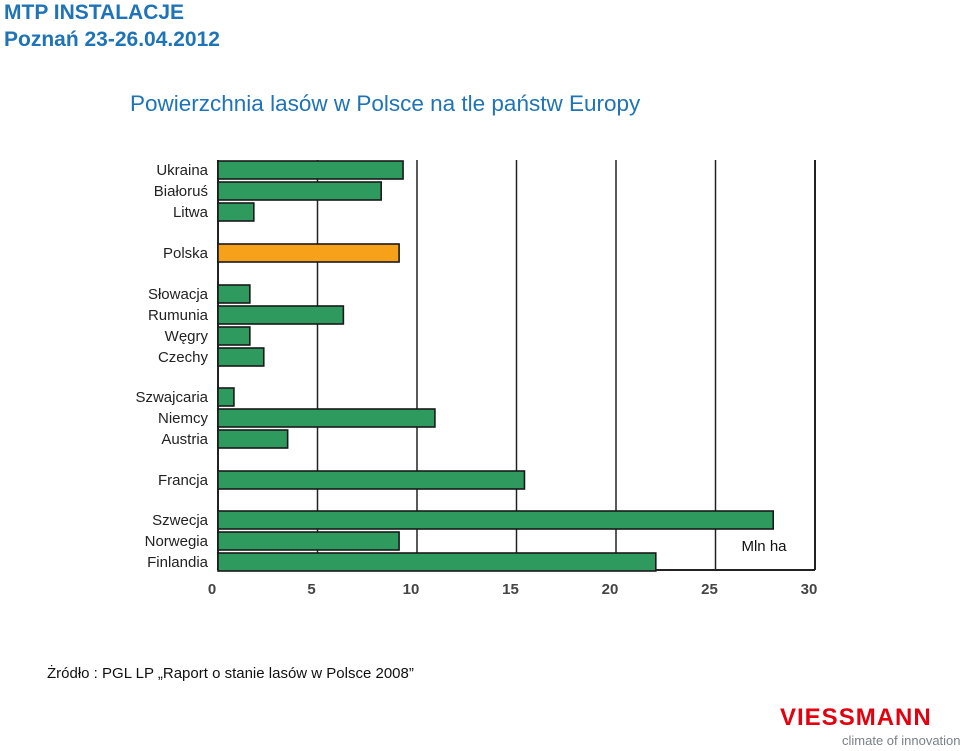 Image resolution: width=960 pixels, height=751 pixels. What do you see at coordinates (809, 589) in the screenshot?
I see `x-tick-label: 30` at bounding box center [809, 589].